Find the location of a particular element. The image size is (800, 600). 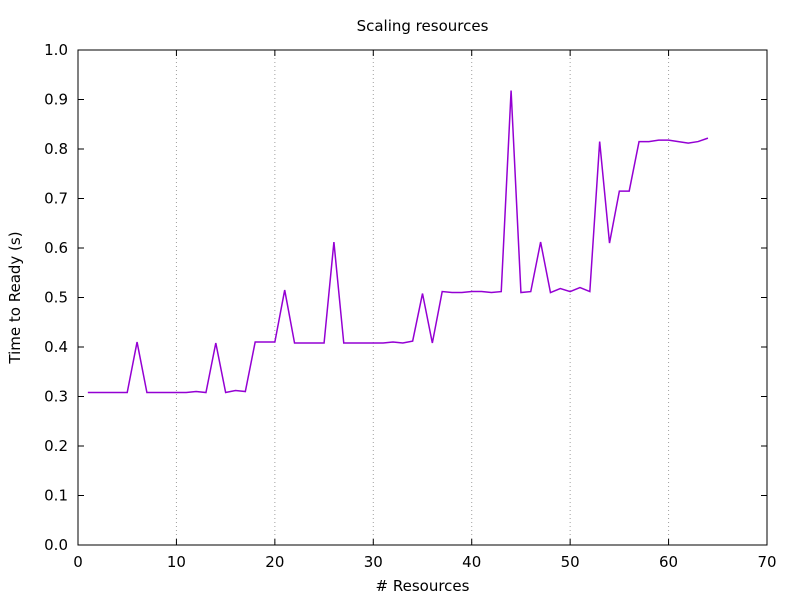

y-tick-label: 0.0 is located at coordinates (56, 545).